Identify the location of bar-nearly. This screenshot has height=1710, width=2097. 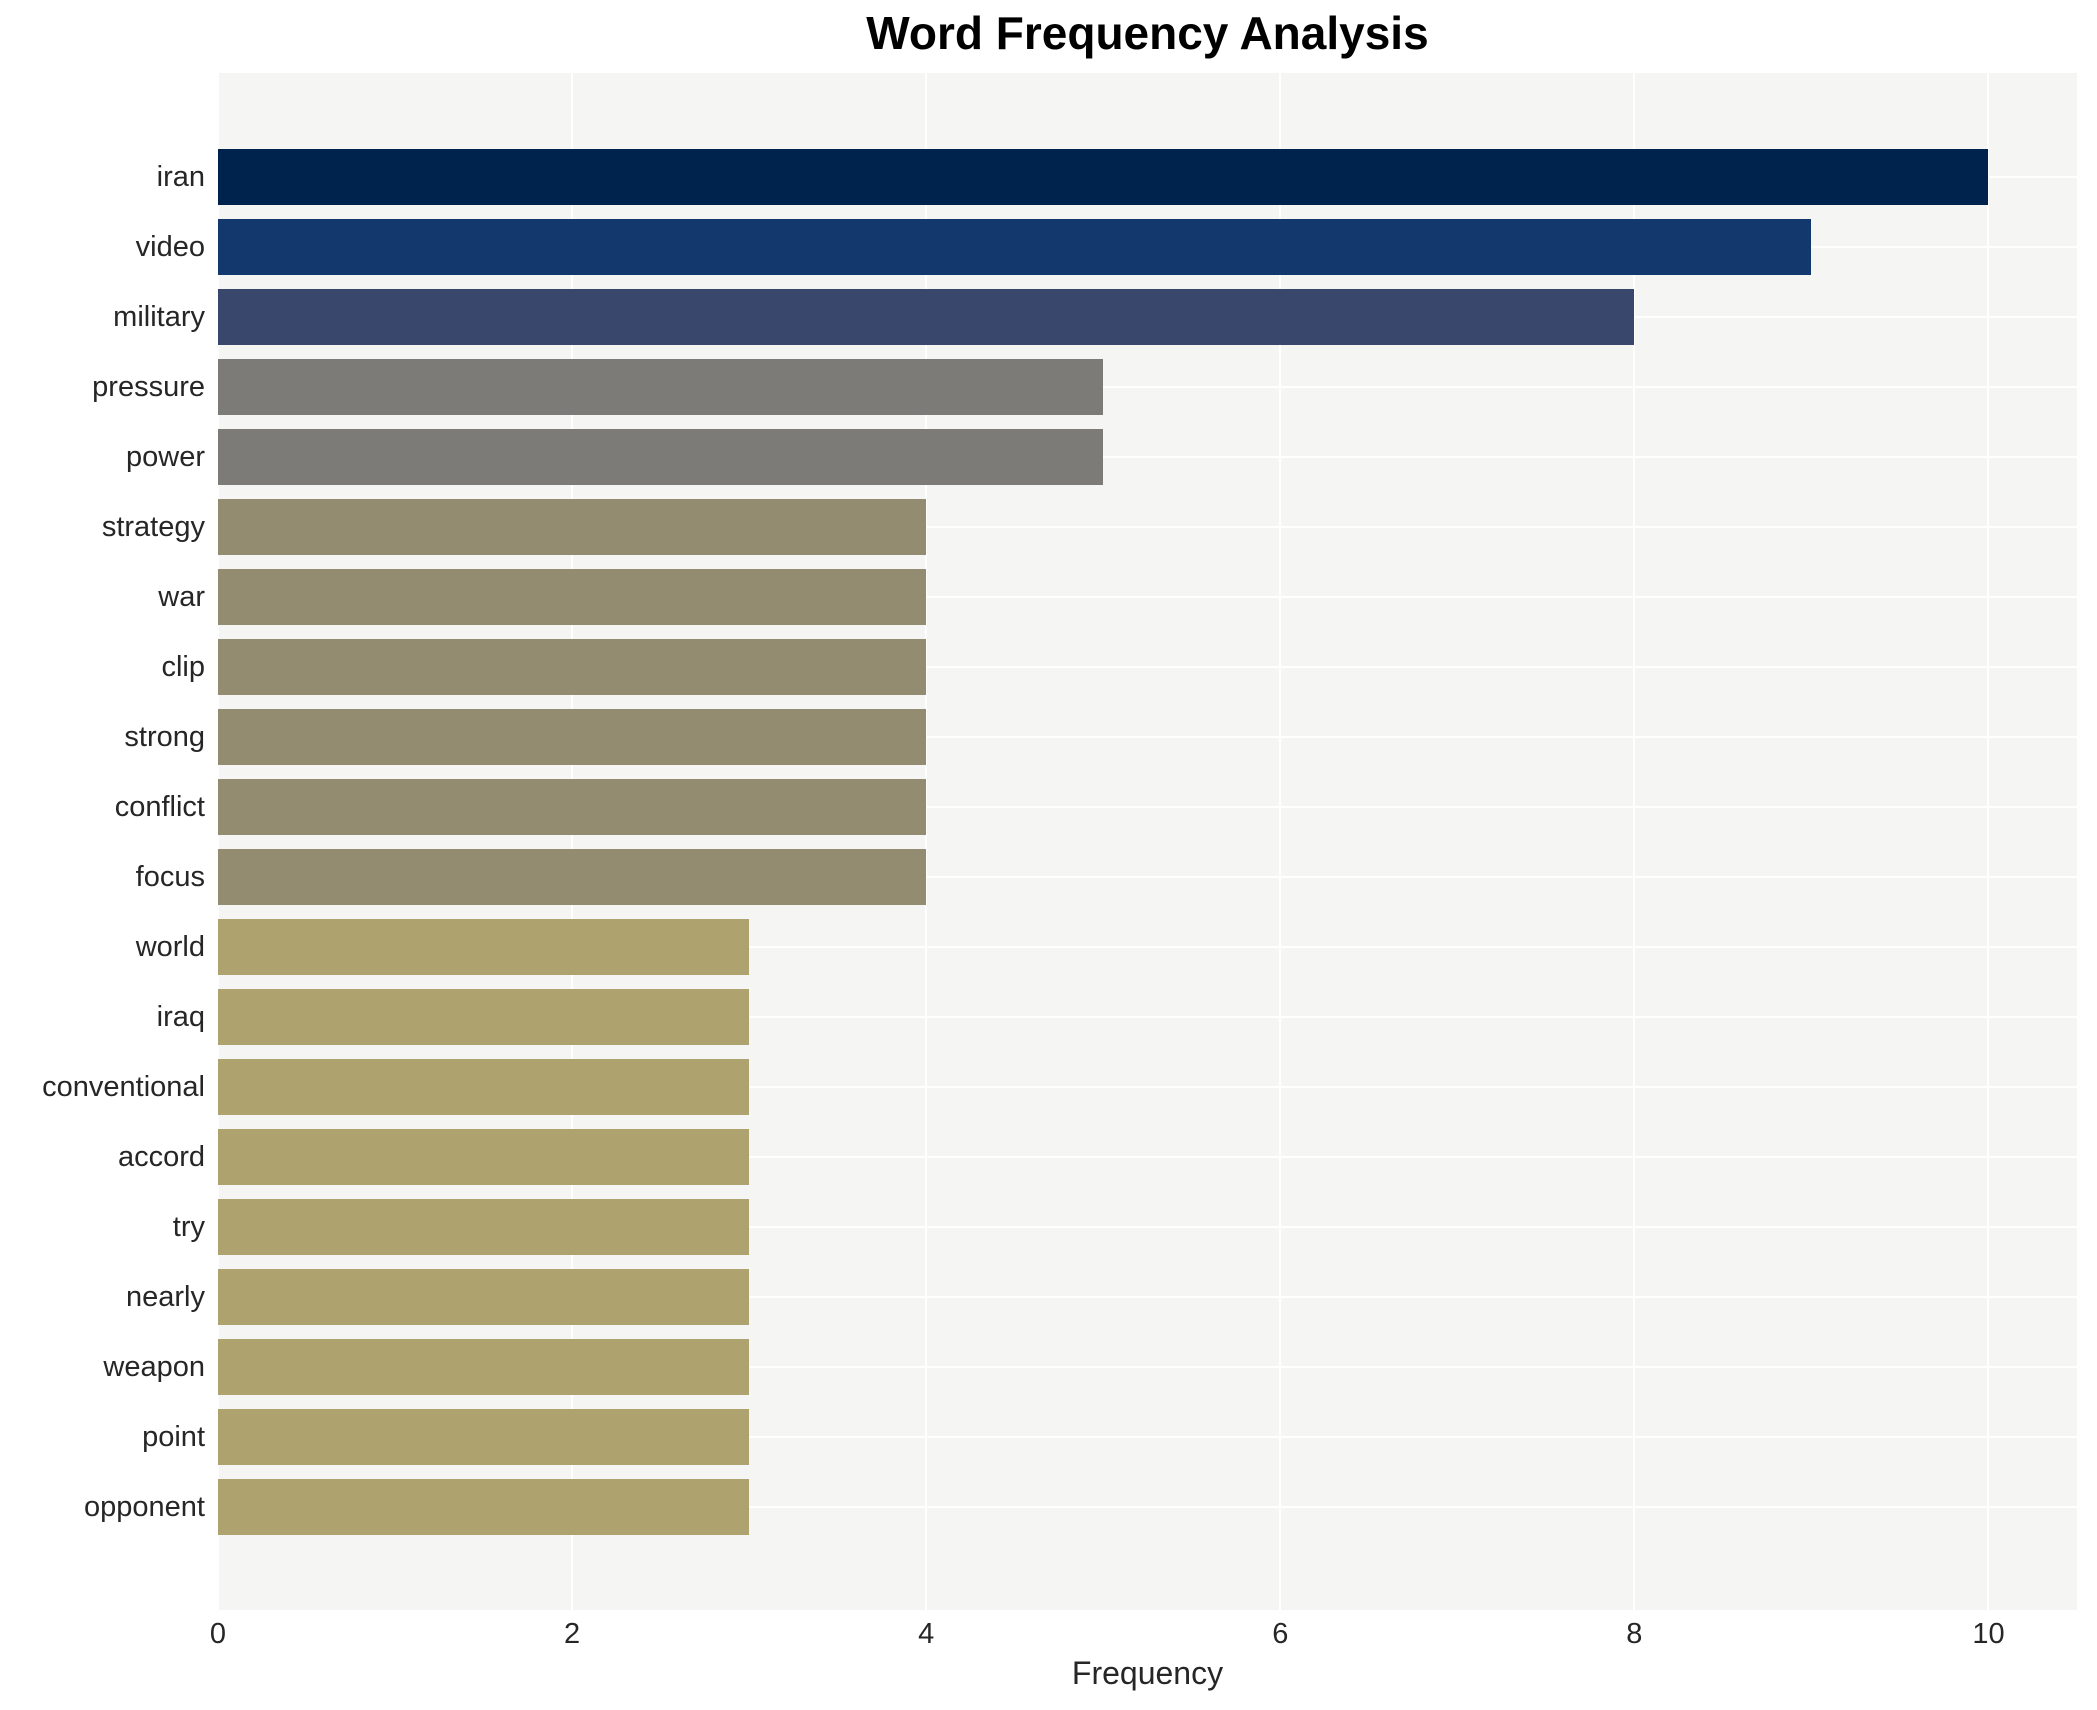
(483, 1297).